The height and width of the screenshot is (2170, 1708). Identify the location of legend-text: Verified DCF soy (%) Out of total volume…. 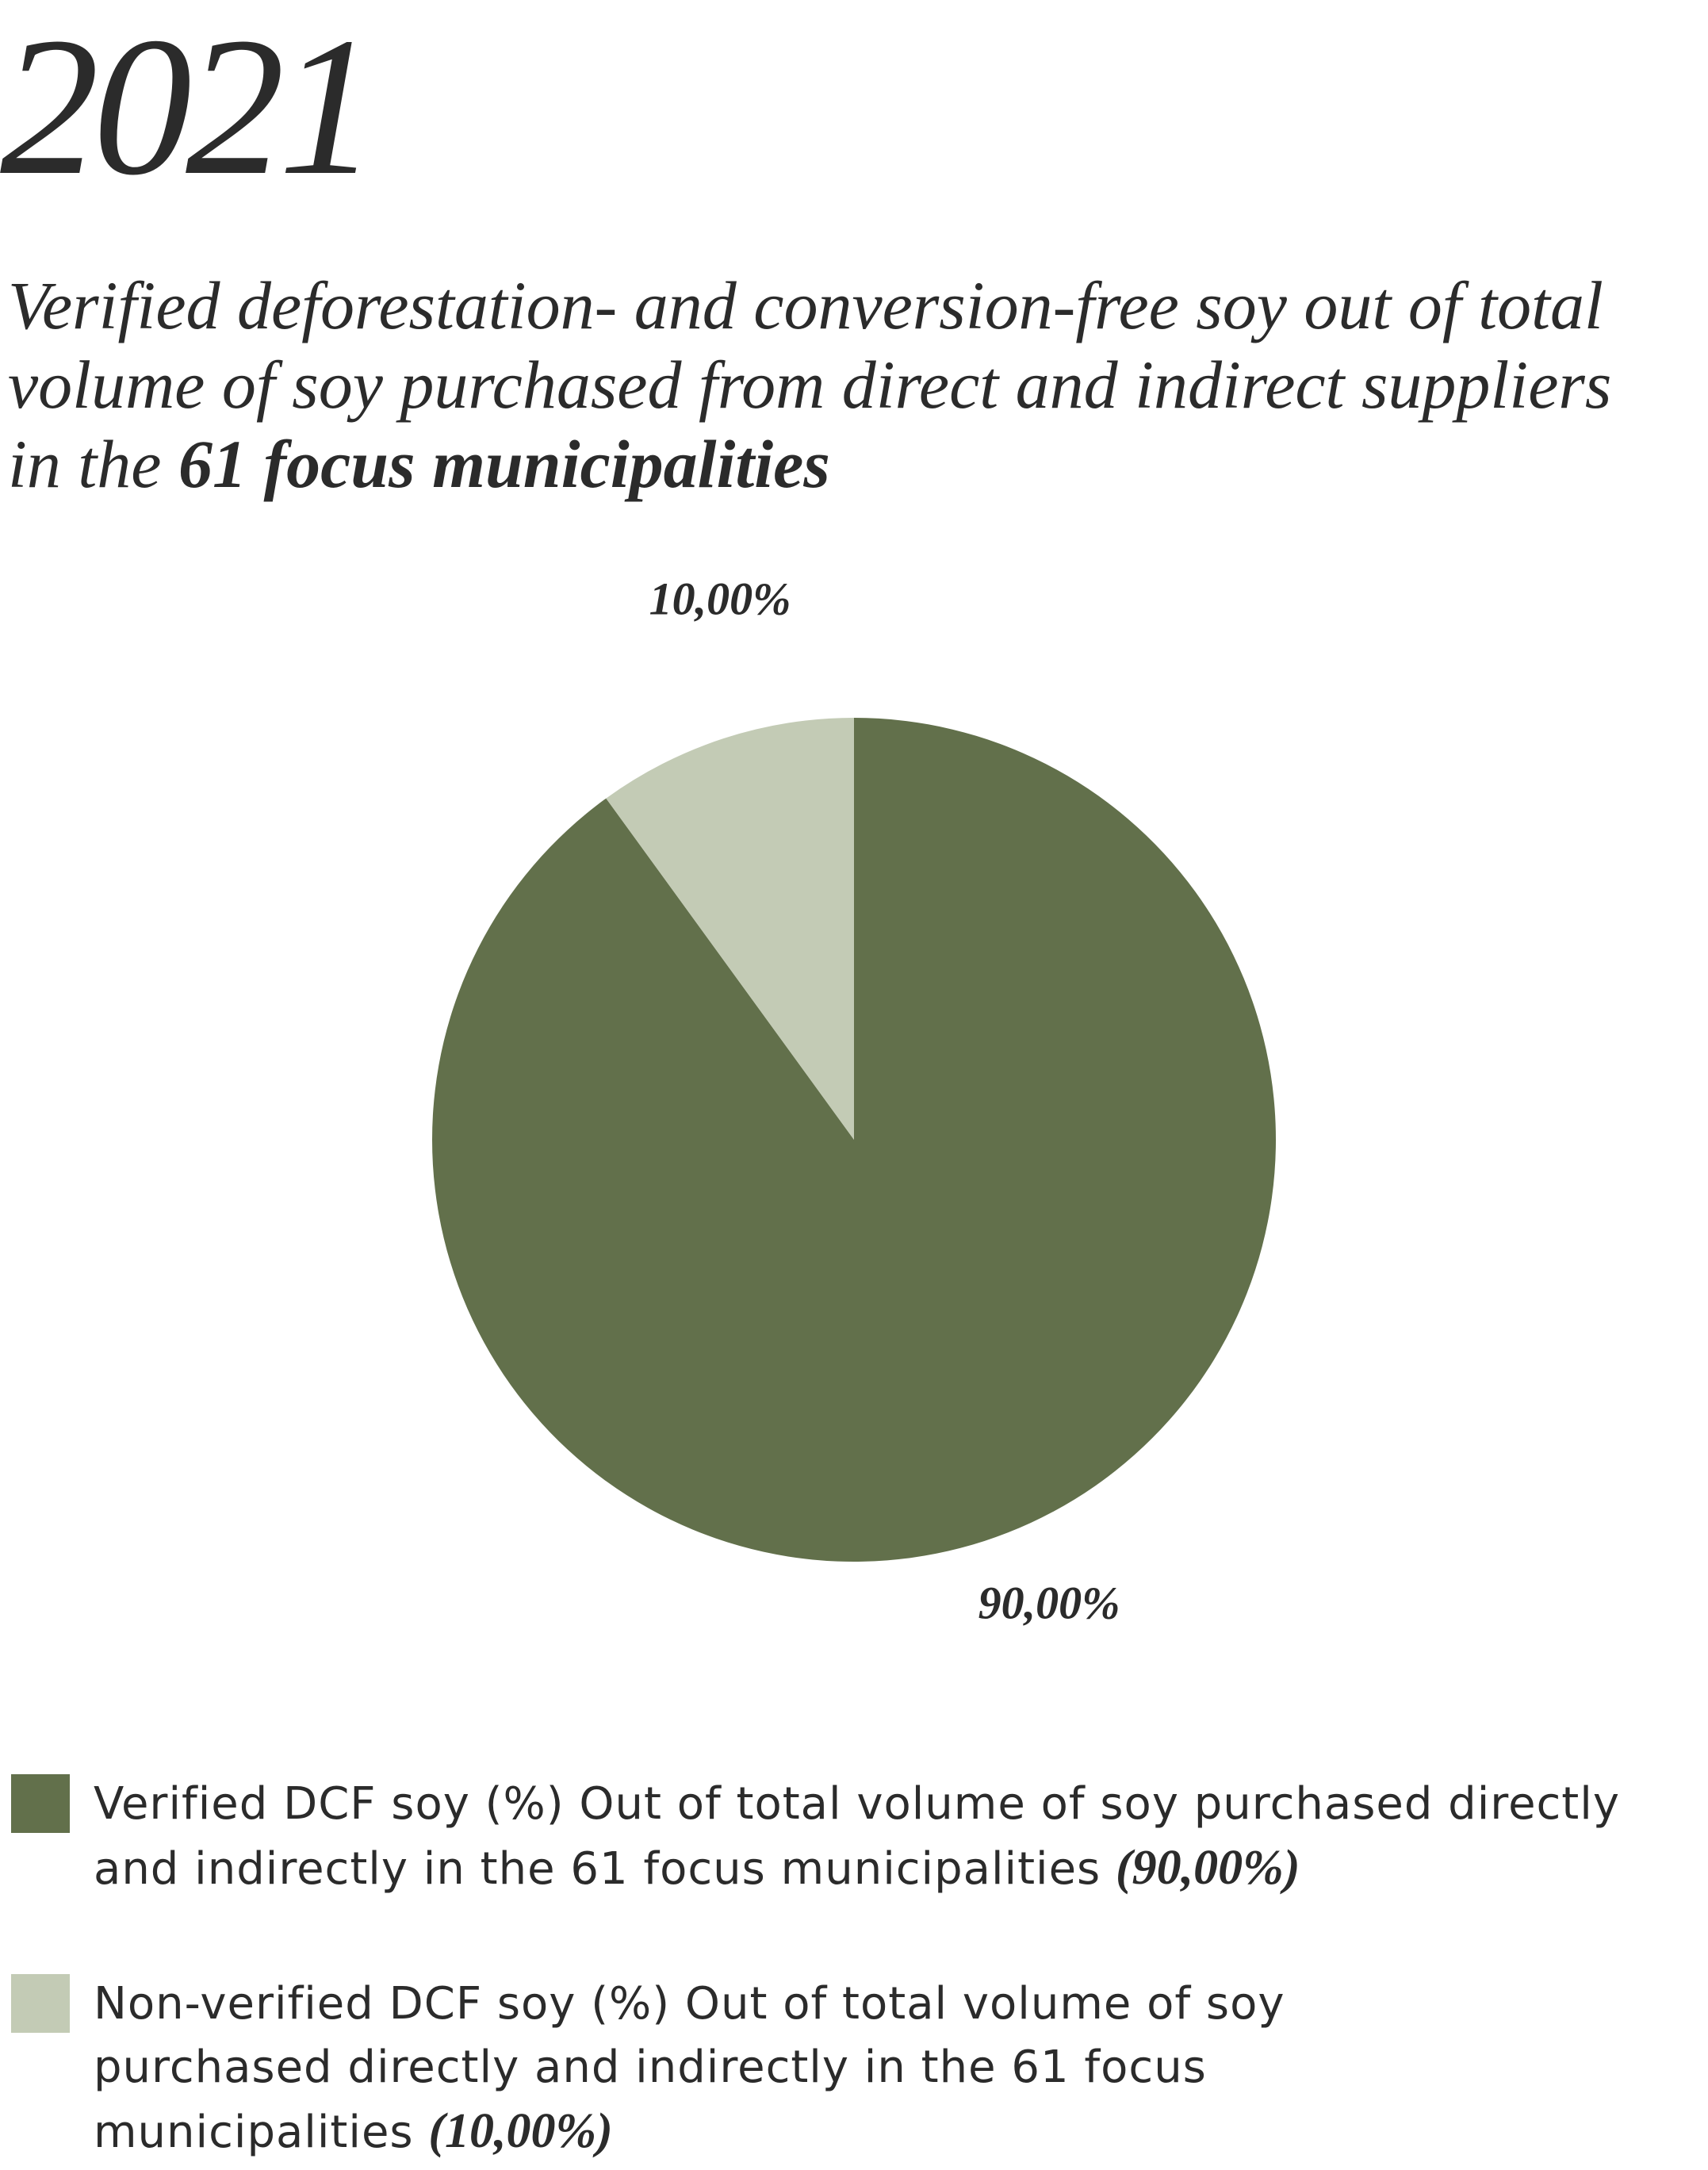
(883, 1837).